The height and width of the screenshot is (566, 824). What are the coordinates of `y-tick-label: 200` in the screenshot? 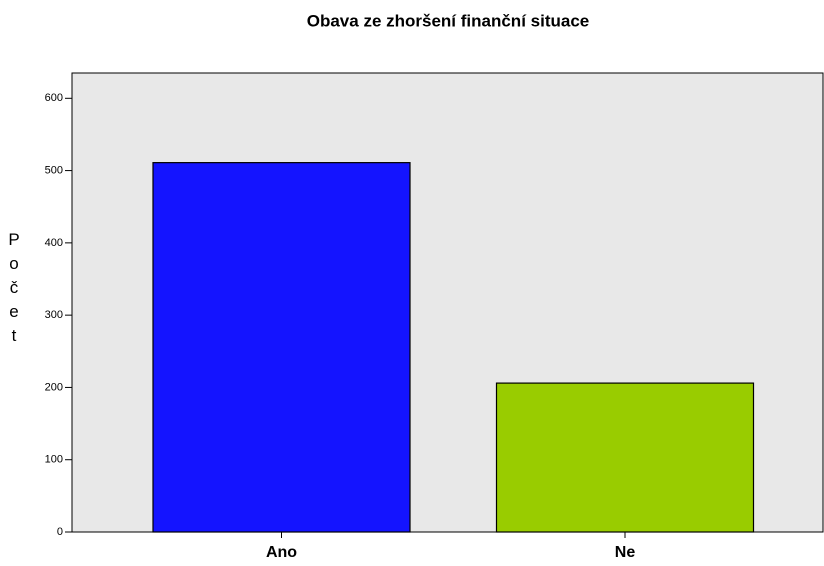 It's located at (54, 387).